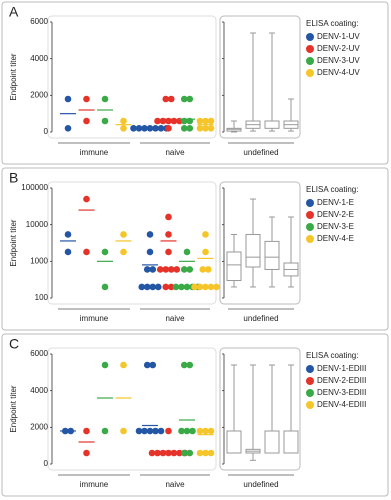  I want to click on y-tick-label: 6000, so click(39, 21).